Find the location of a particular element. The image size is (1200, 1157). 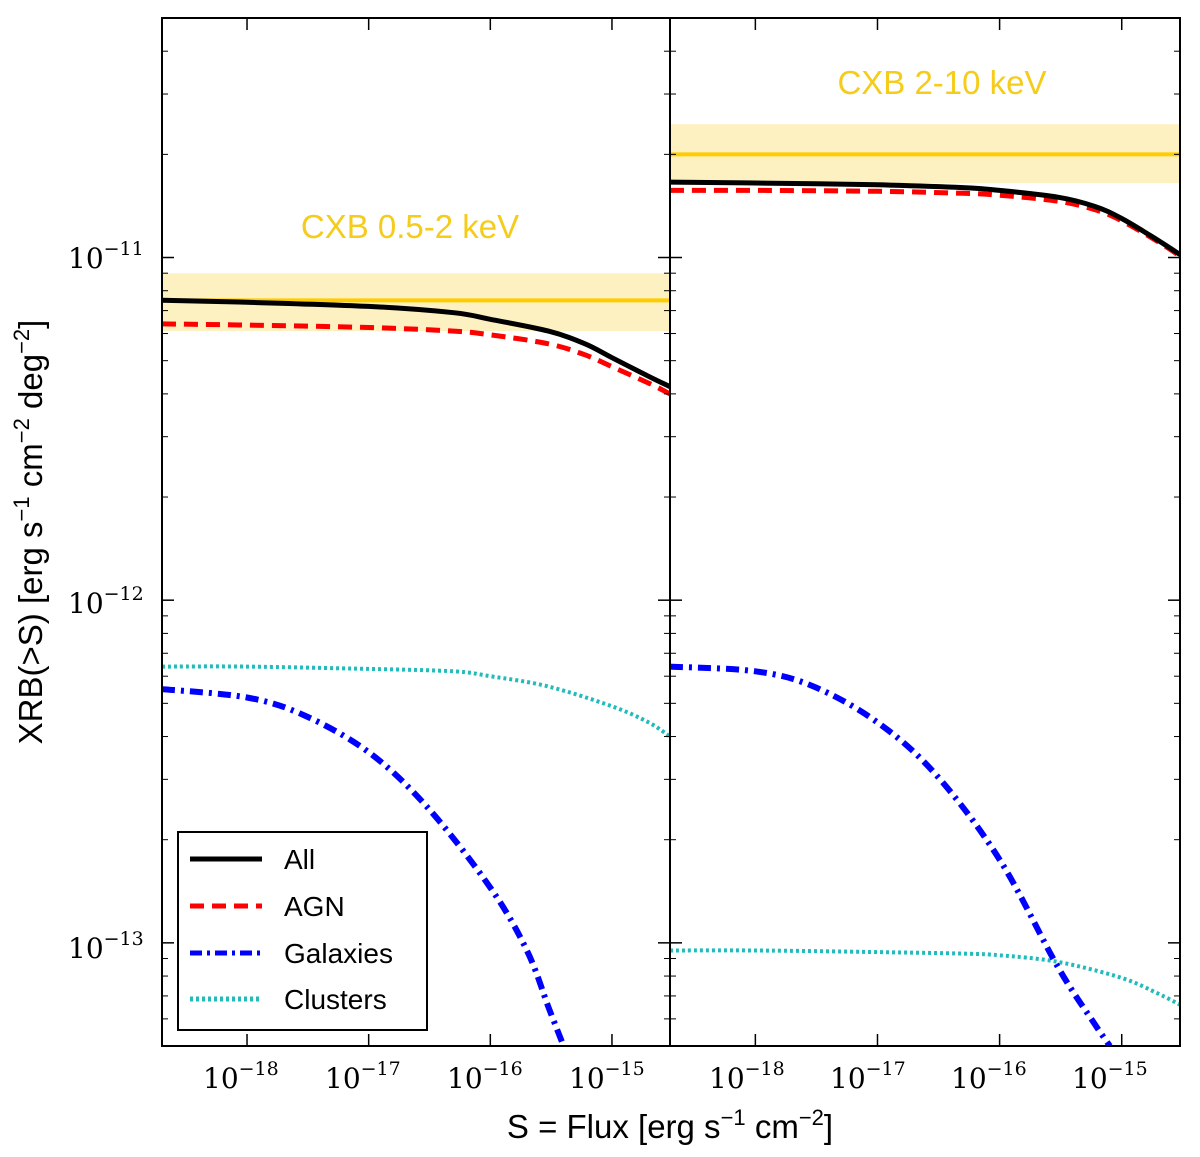

y-tick-label: 10−12 is located at coordinates (106, 601).